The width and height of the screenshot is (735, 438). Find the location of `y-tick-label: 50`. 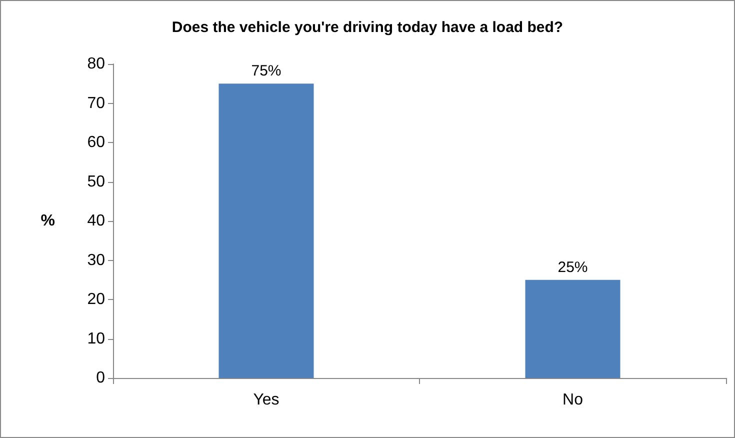

y-tick-label: 50 is located at coordinates (96, 181).